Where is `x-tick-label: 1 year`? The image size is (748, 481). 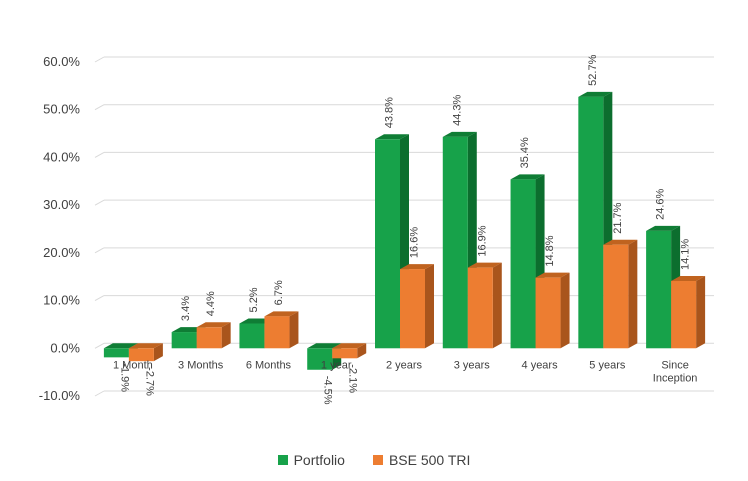
x-tick-label: 1 year is located at coordinates (336, 365).